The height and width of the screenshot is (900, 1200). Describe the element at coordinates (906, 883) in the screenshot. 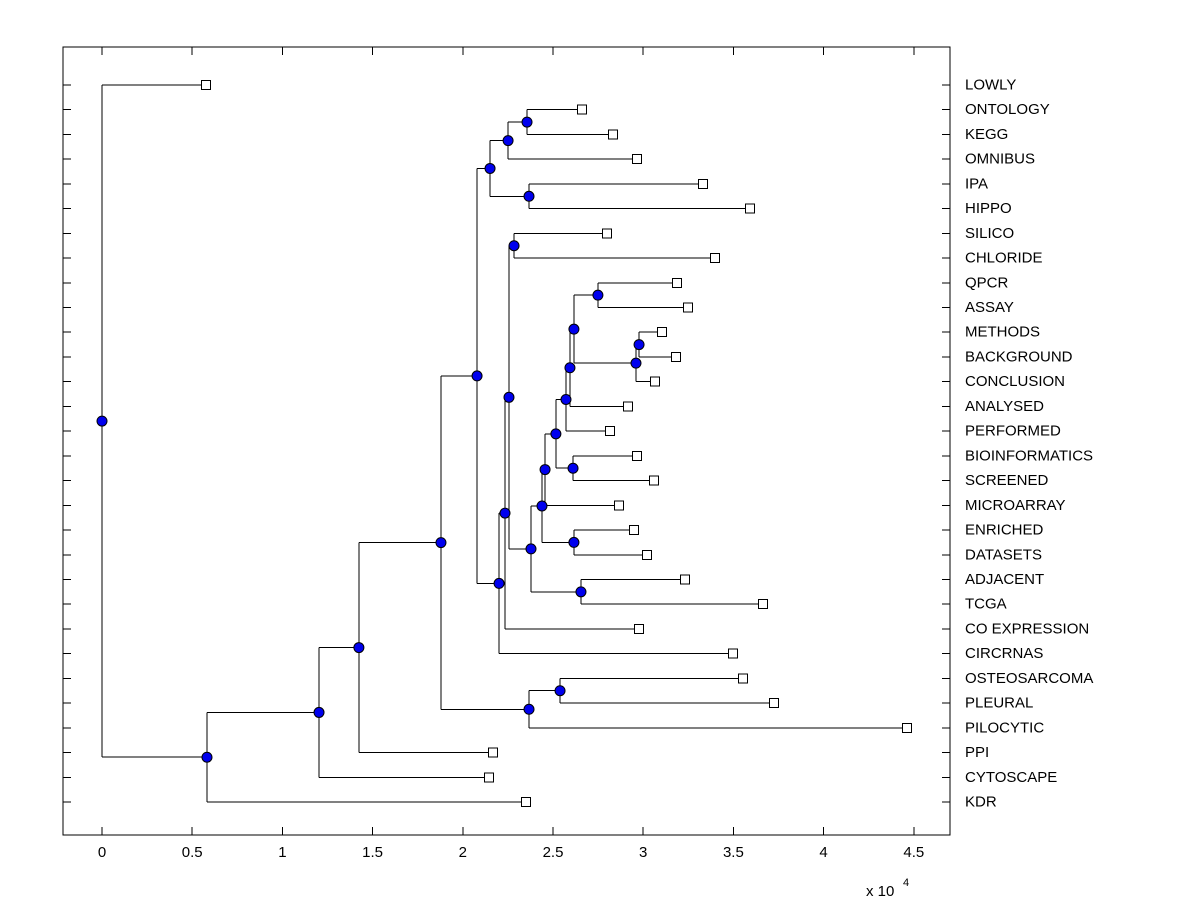

I see `axis-multiplier-exponent: 4` at that location.